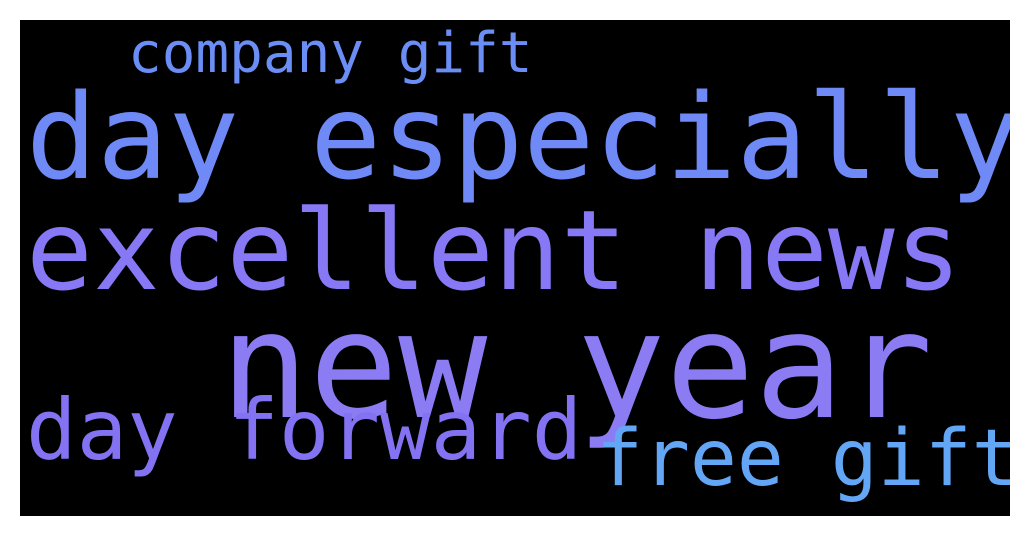  I want to click on word-free-gift: free gift, so click(803, 459).